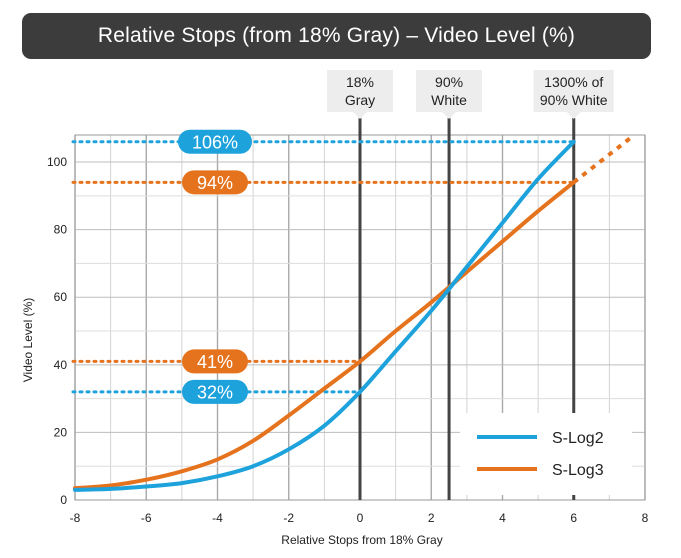  Describe the element at coordinates (573, 518) in the screenshot. I see `x-tick-label: 6` at that location.